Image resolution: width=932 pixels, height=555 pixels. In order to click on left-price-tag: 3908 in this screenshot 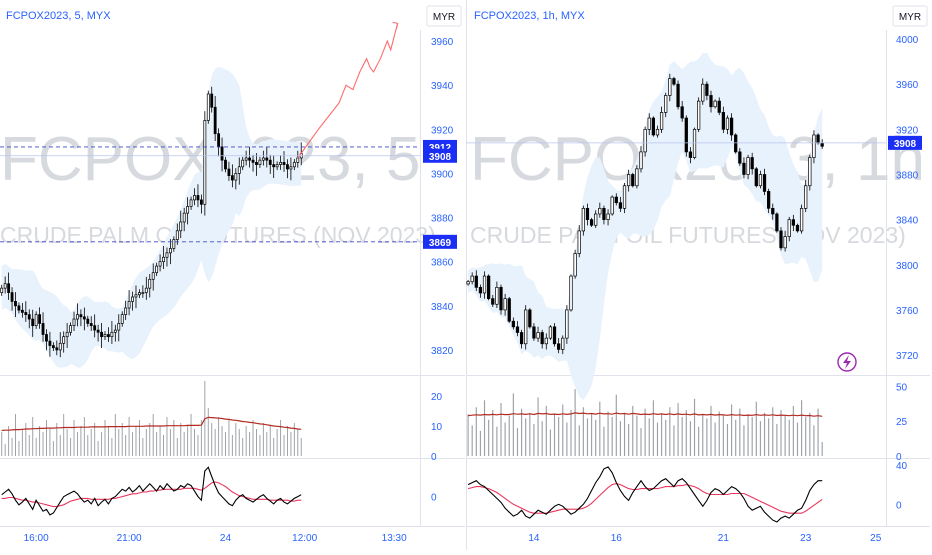, I will do `click(440, 155)`.